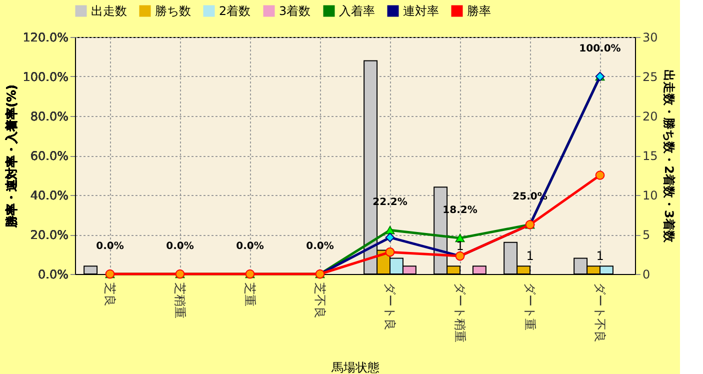 This screenshot has width=703, height=374. Describe the element at coordinates (110, 294) in the screenshot. I see `x-tick-label: 芝良` at that location.